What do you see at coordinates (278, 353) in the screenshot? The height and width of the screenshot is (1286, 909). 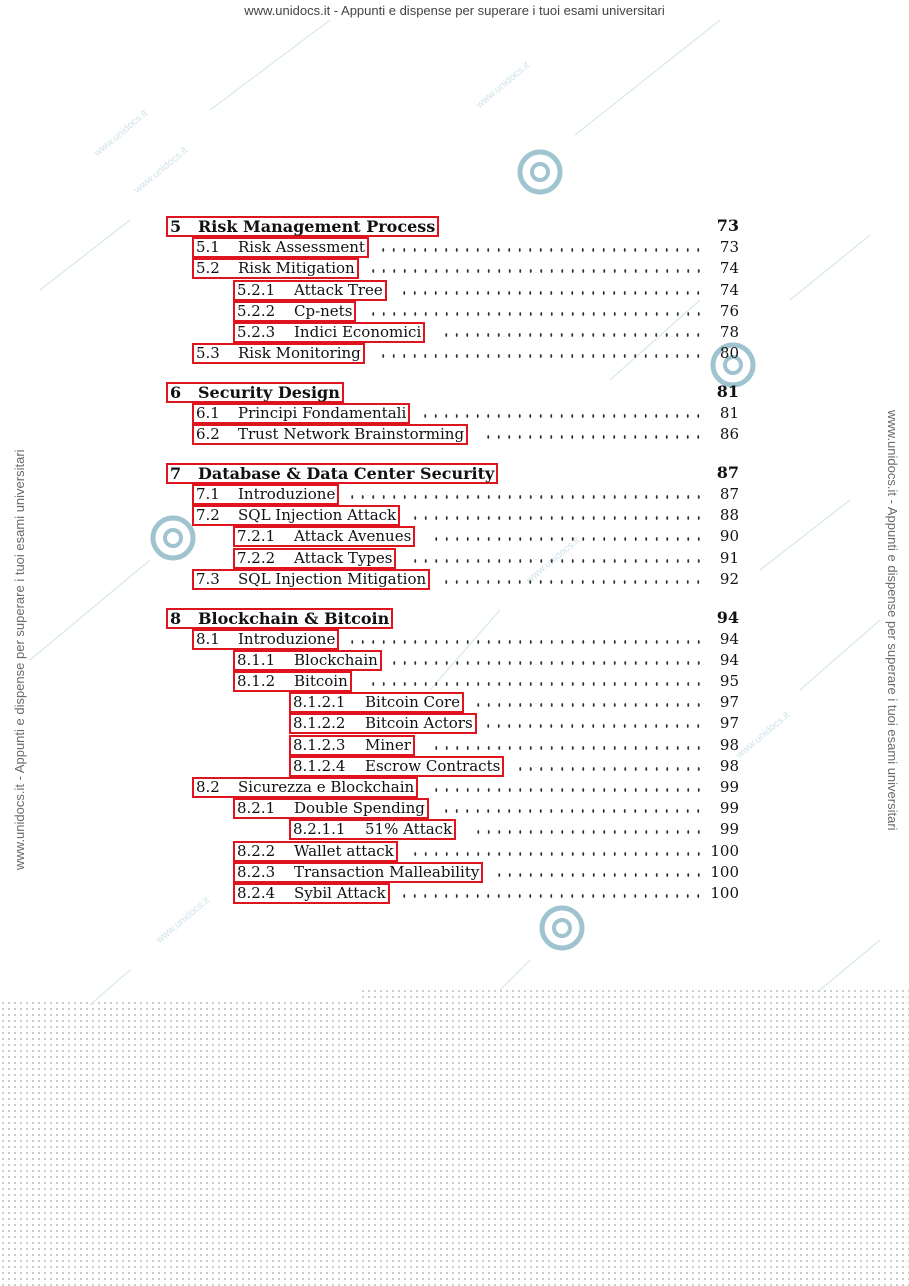 I see `toc-entry-label: 5.3 Risk Monitoring` at bounding box center [278, 353].